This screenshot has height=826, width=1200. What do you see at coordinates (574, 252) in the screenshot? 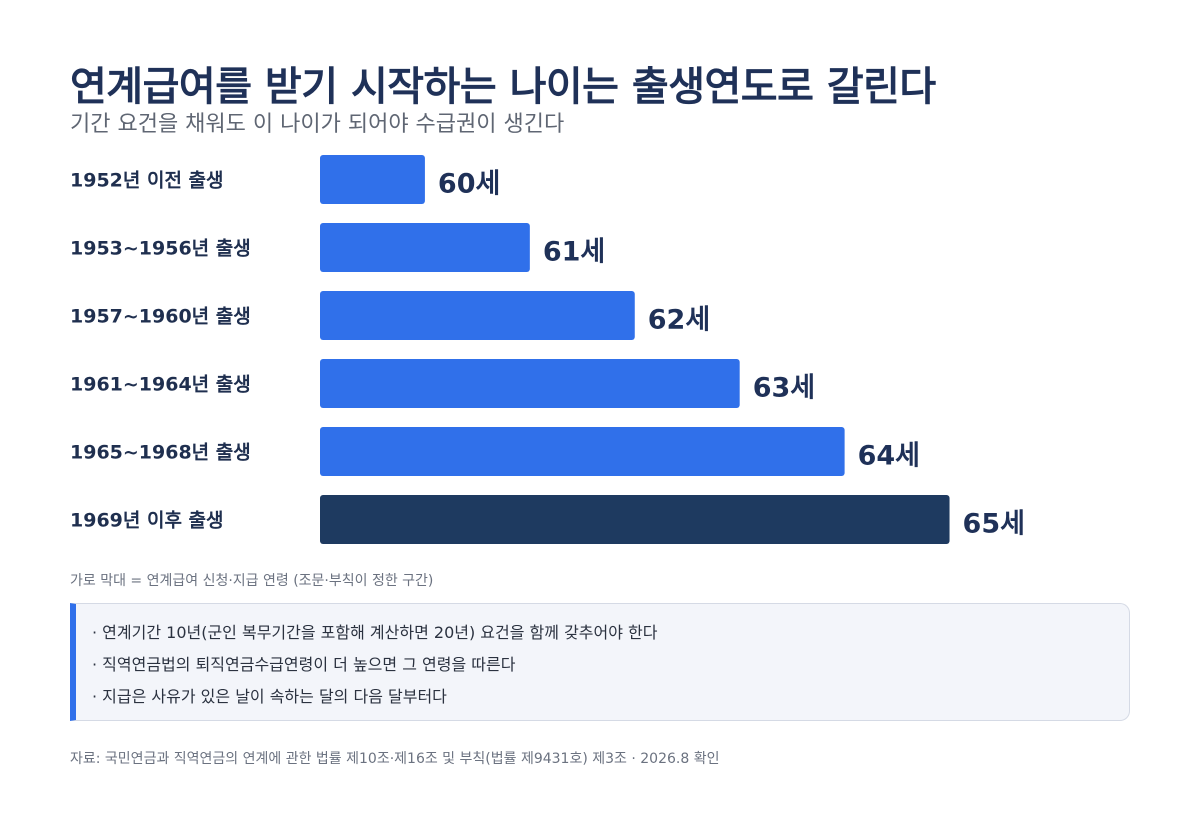
I see `value-label: 61세` at bounding box center [574, 252].